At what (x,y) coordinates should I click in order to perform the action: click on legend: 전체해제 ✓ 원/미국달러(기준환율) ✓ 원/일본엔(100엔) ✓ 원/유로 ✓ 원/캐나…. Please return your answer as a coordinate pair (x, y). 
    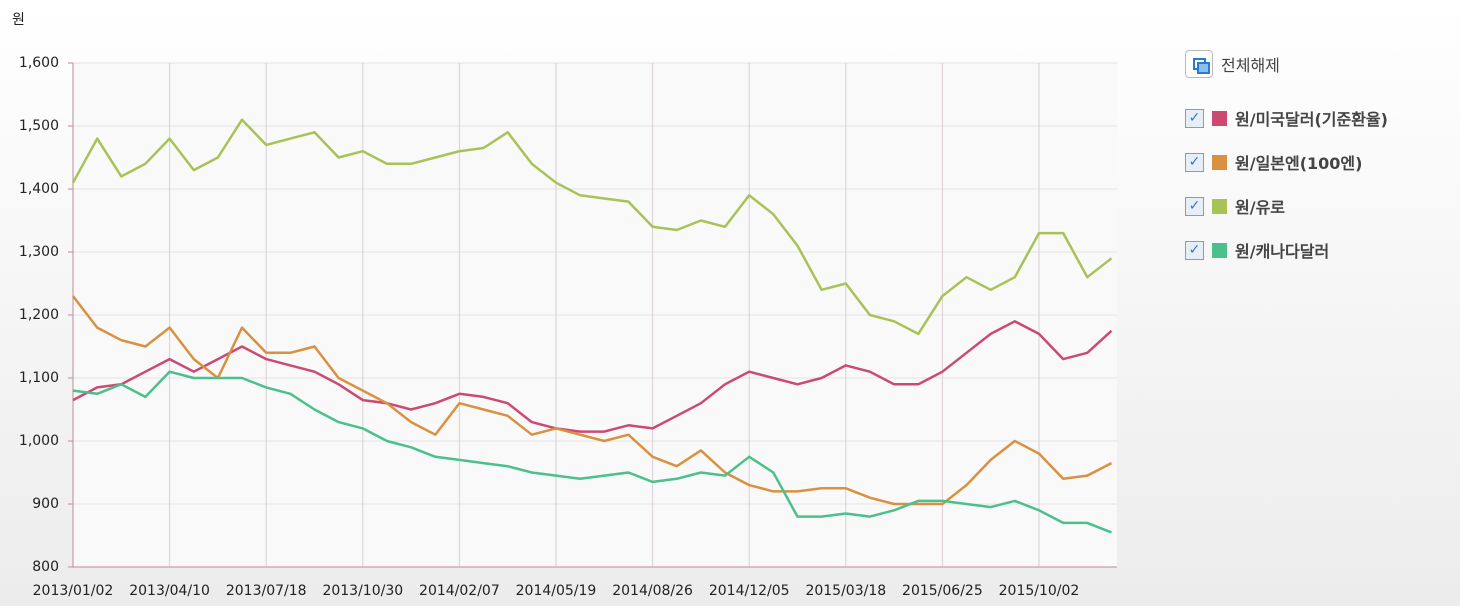
    Looking at the image, I should click on (1286, 161).